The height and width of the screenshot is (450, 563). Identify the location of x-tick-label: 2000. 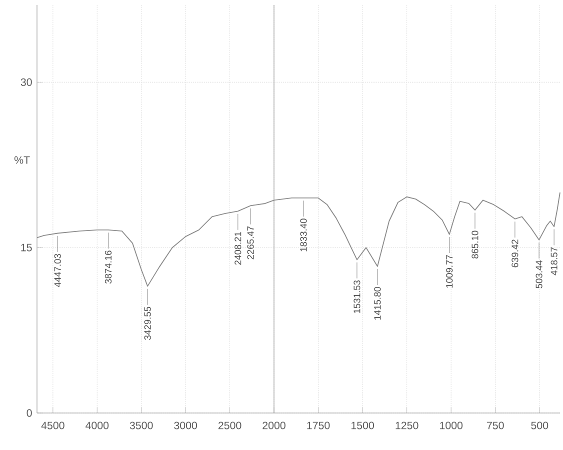
(274, 426).